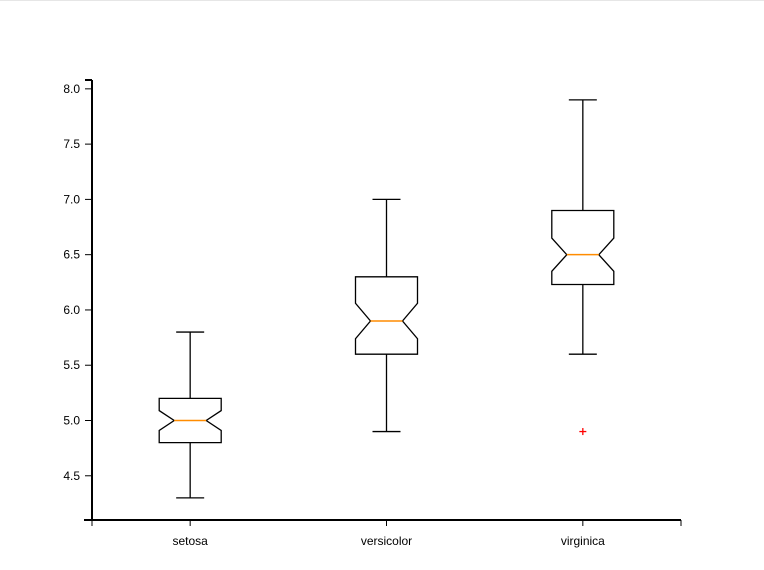  What do you see at coordinates (71, 476) in the screenshot?
I see `y-tick-label: 4.5` at bounding box center [71, 476].